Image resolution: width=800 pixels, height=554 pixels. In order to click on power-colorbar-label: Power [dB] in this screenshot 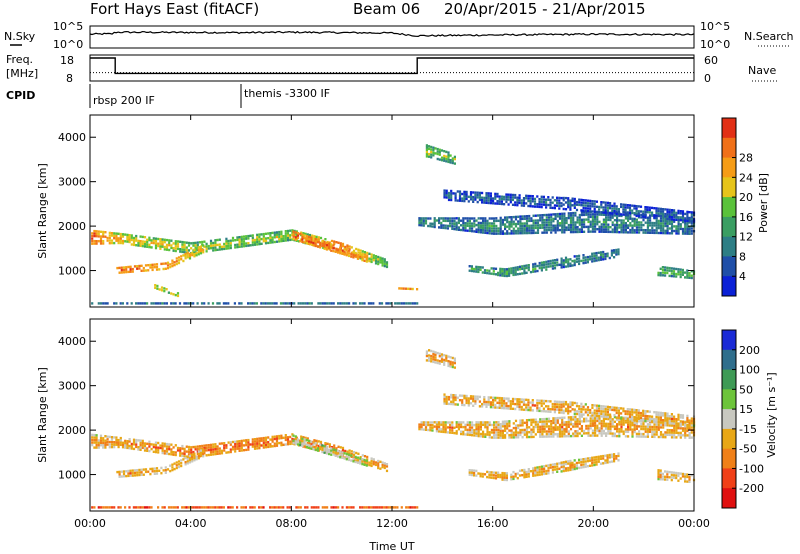, I will do `click(763, 203)`.